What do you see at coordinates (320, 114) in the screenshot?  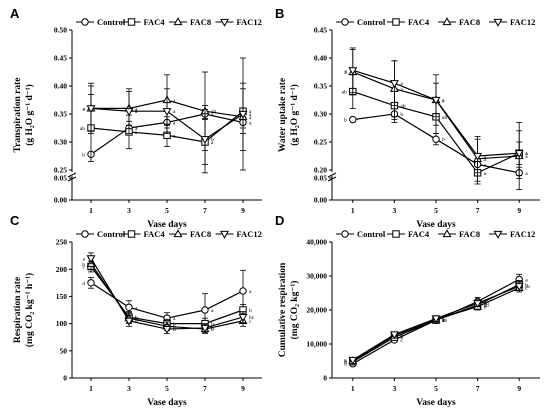 I see `y-tick-label: 0.30` at bounding box center [320, 114].